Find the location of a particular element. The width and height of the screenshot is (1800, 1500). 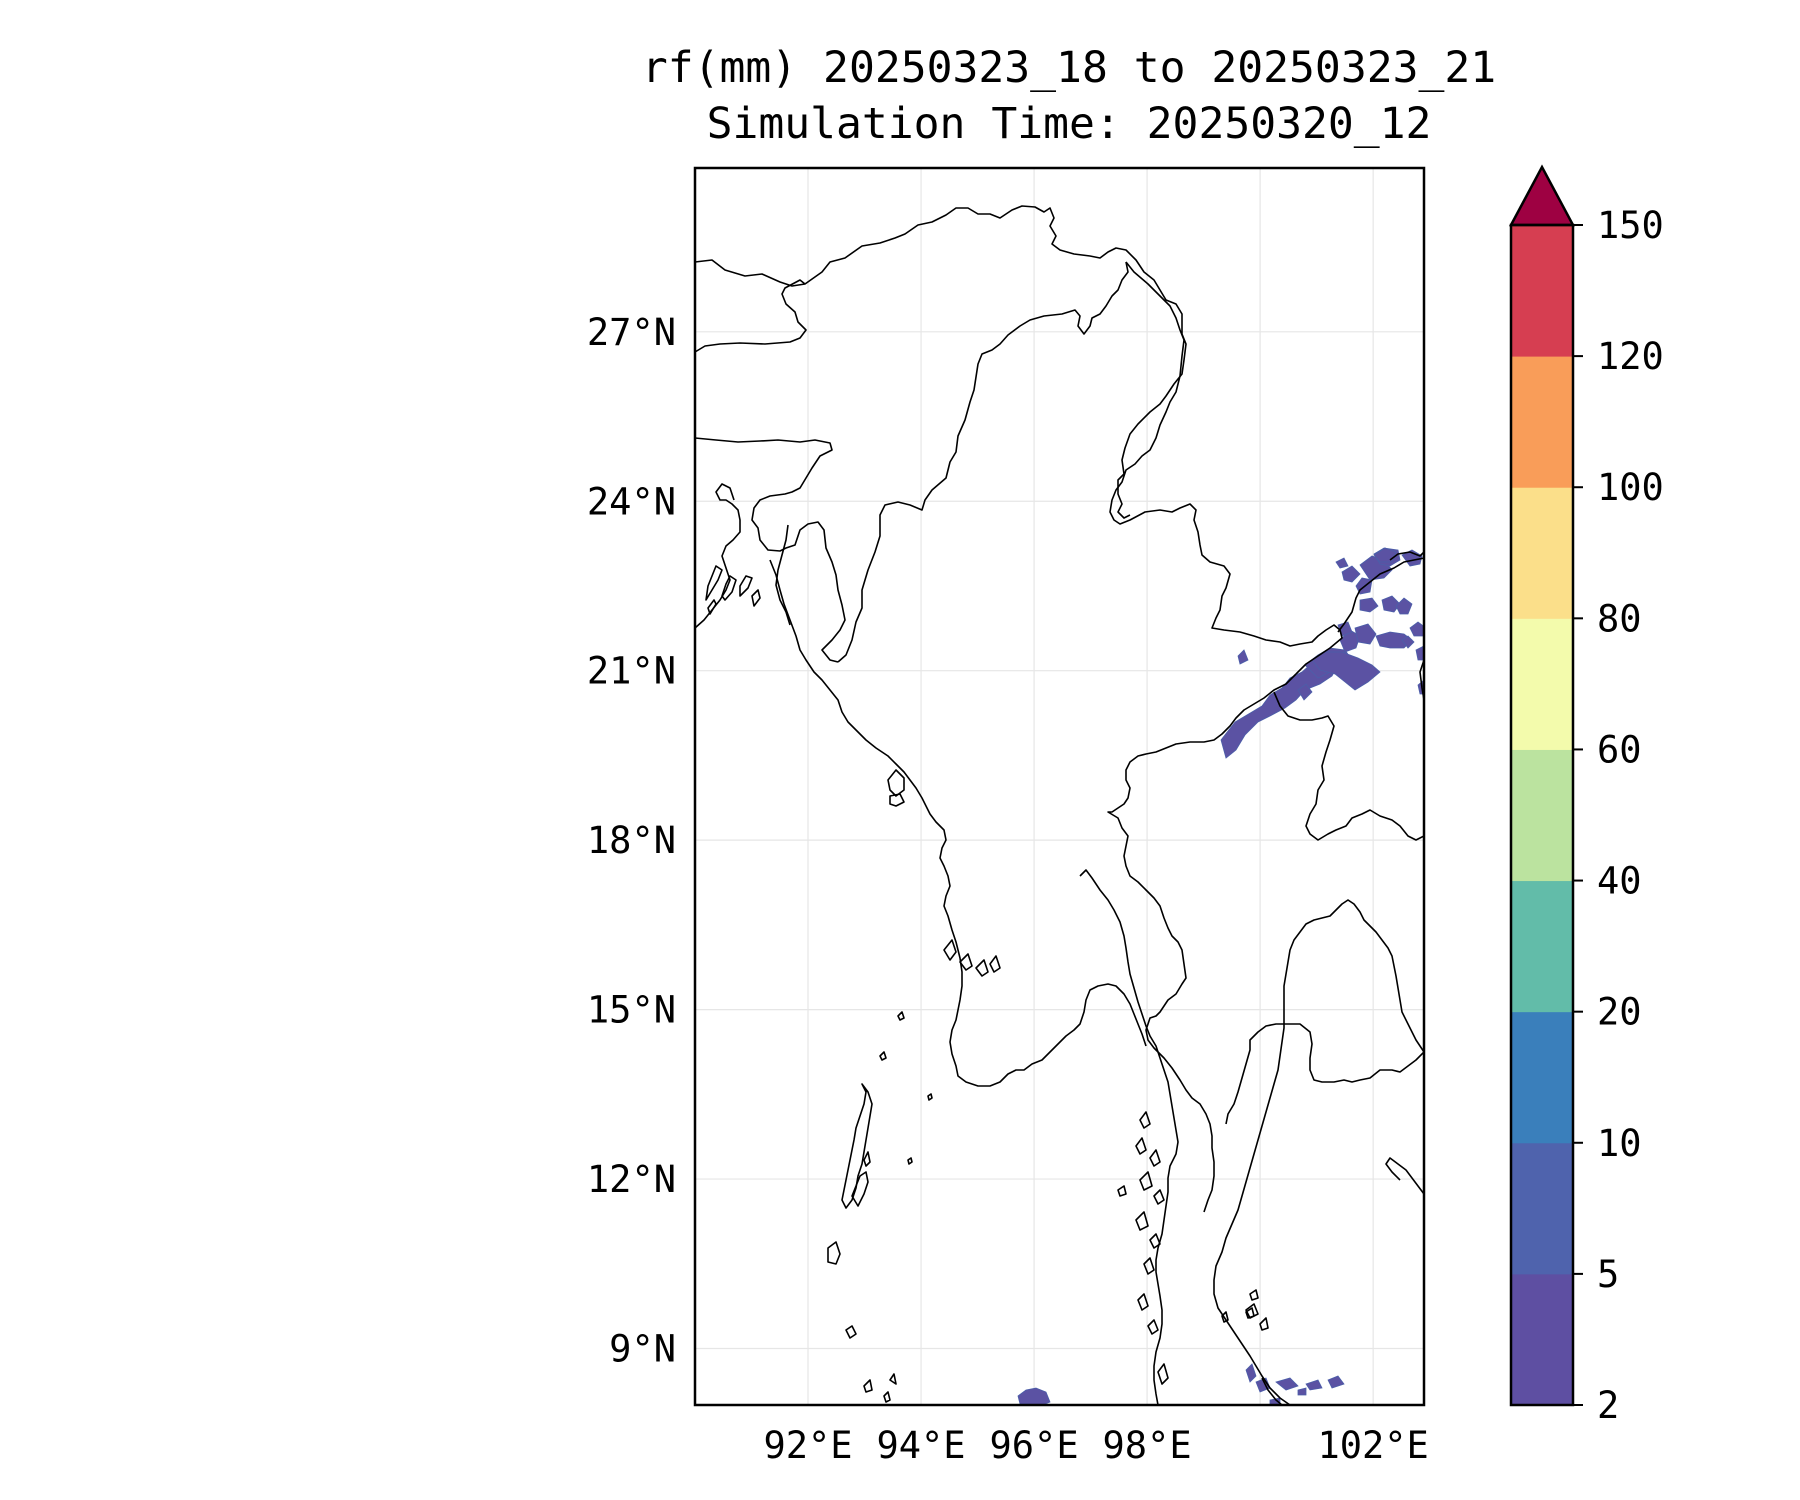

coast-andaman-east is located at coordinates (867, 1159).